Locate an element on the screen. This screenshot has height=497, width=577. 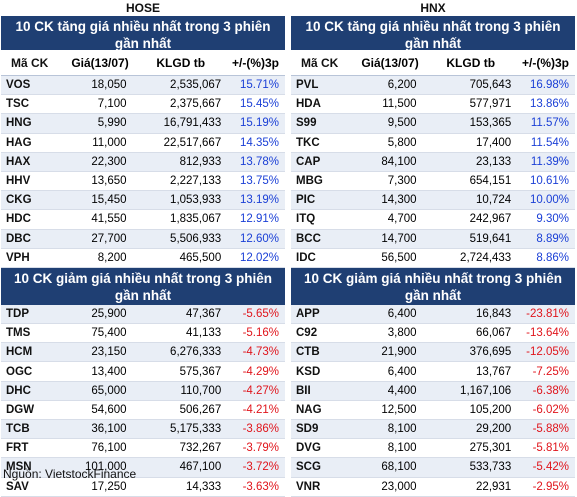
avg-volume: 110,700 is located at coordinates (201, 390).